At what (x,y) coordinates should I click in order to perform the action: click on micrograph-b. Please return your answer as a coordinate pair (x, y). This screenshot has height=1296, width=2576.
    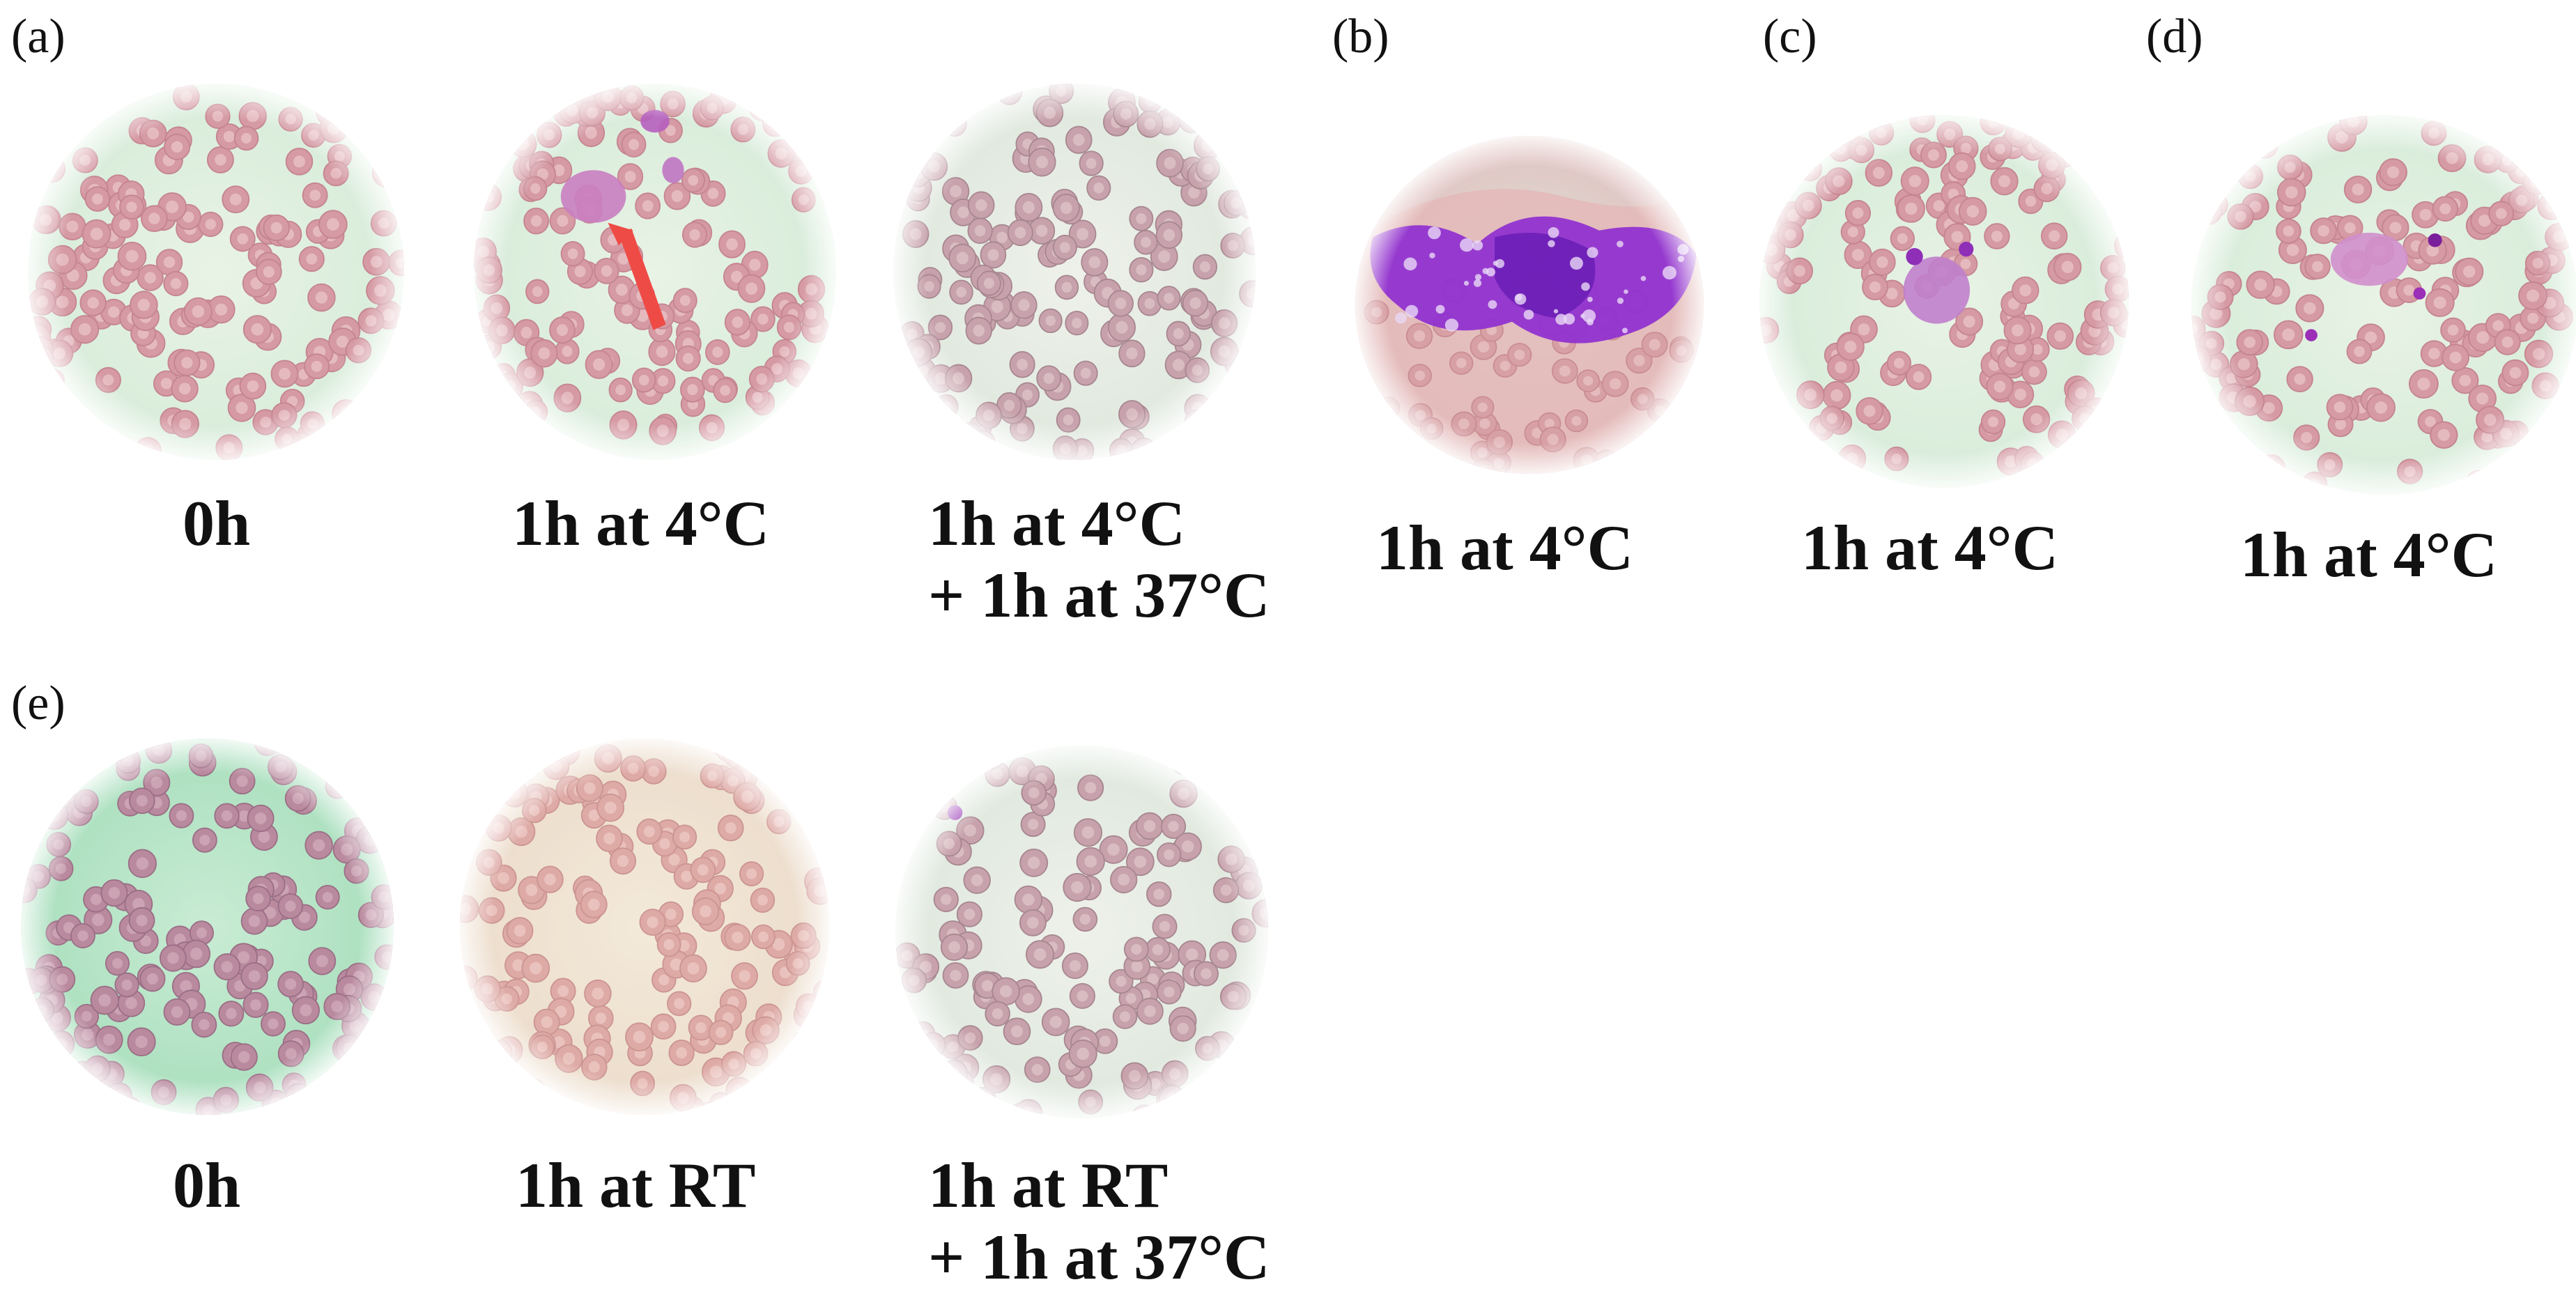
    Looking at the image, I should click on (1529, 305).